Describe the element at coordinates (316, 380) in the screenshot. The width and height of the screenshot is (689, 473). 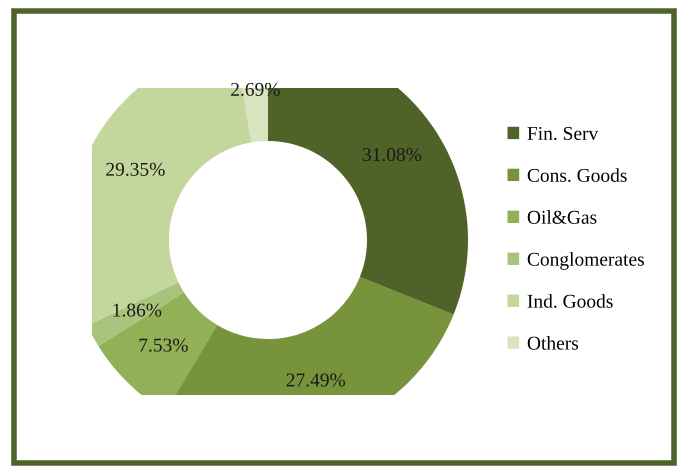
I see `data-label: 27.49%` at that location.